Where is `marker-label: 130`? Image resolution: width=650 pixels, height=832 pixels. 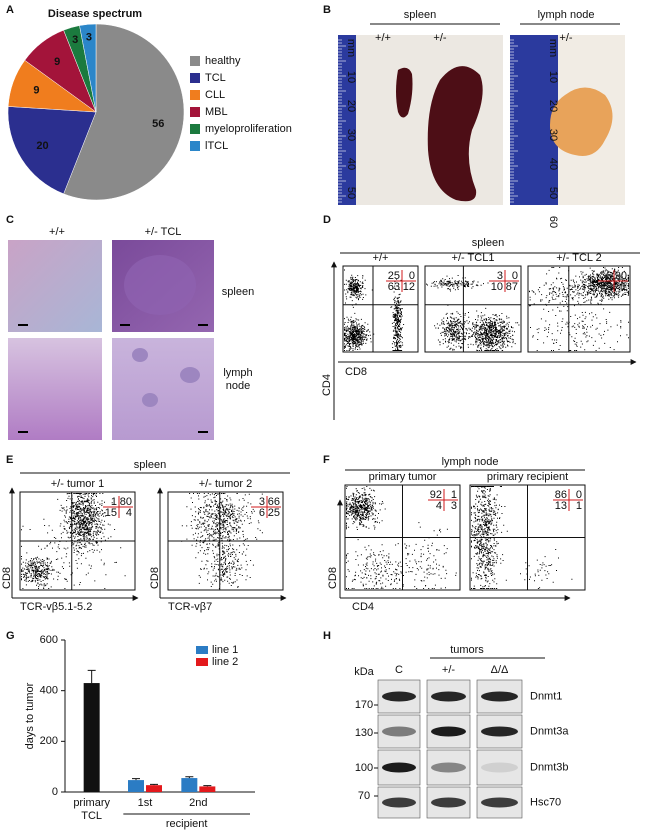 marker-label: 130 is located at coordinates (364, 733).